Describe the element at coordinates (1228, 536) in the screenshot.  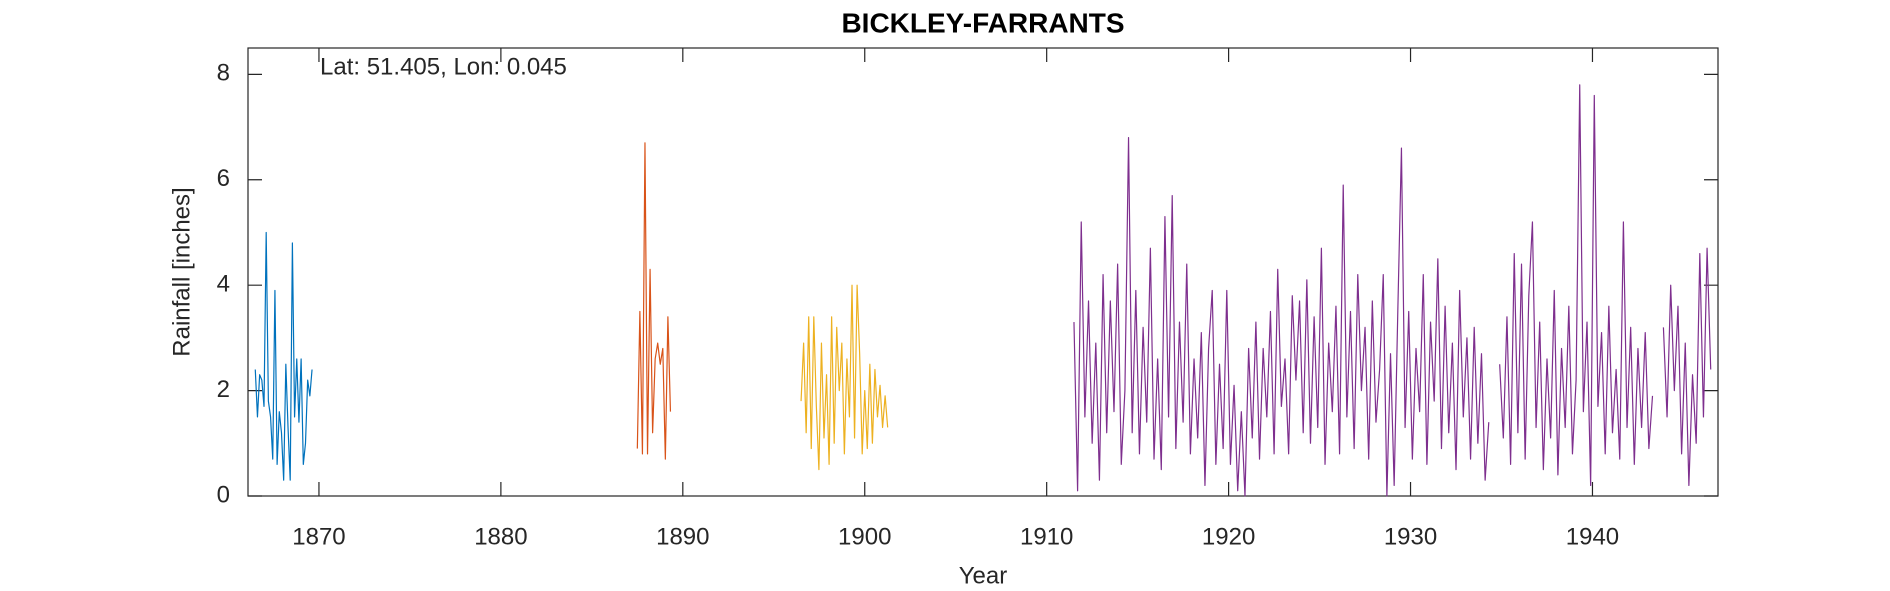
I see `x-tick-label: 1920` at that location.